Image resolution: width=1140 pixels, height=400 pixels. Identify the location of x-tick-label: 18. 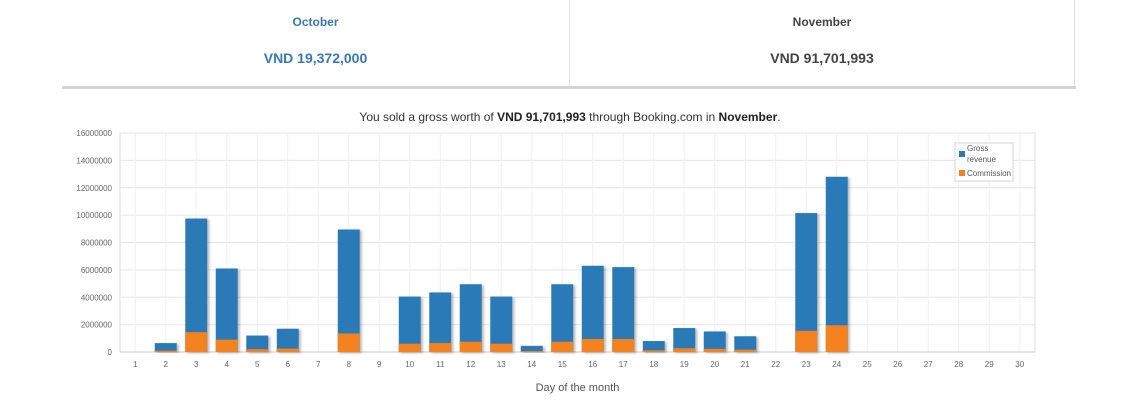
(653, 364).